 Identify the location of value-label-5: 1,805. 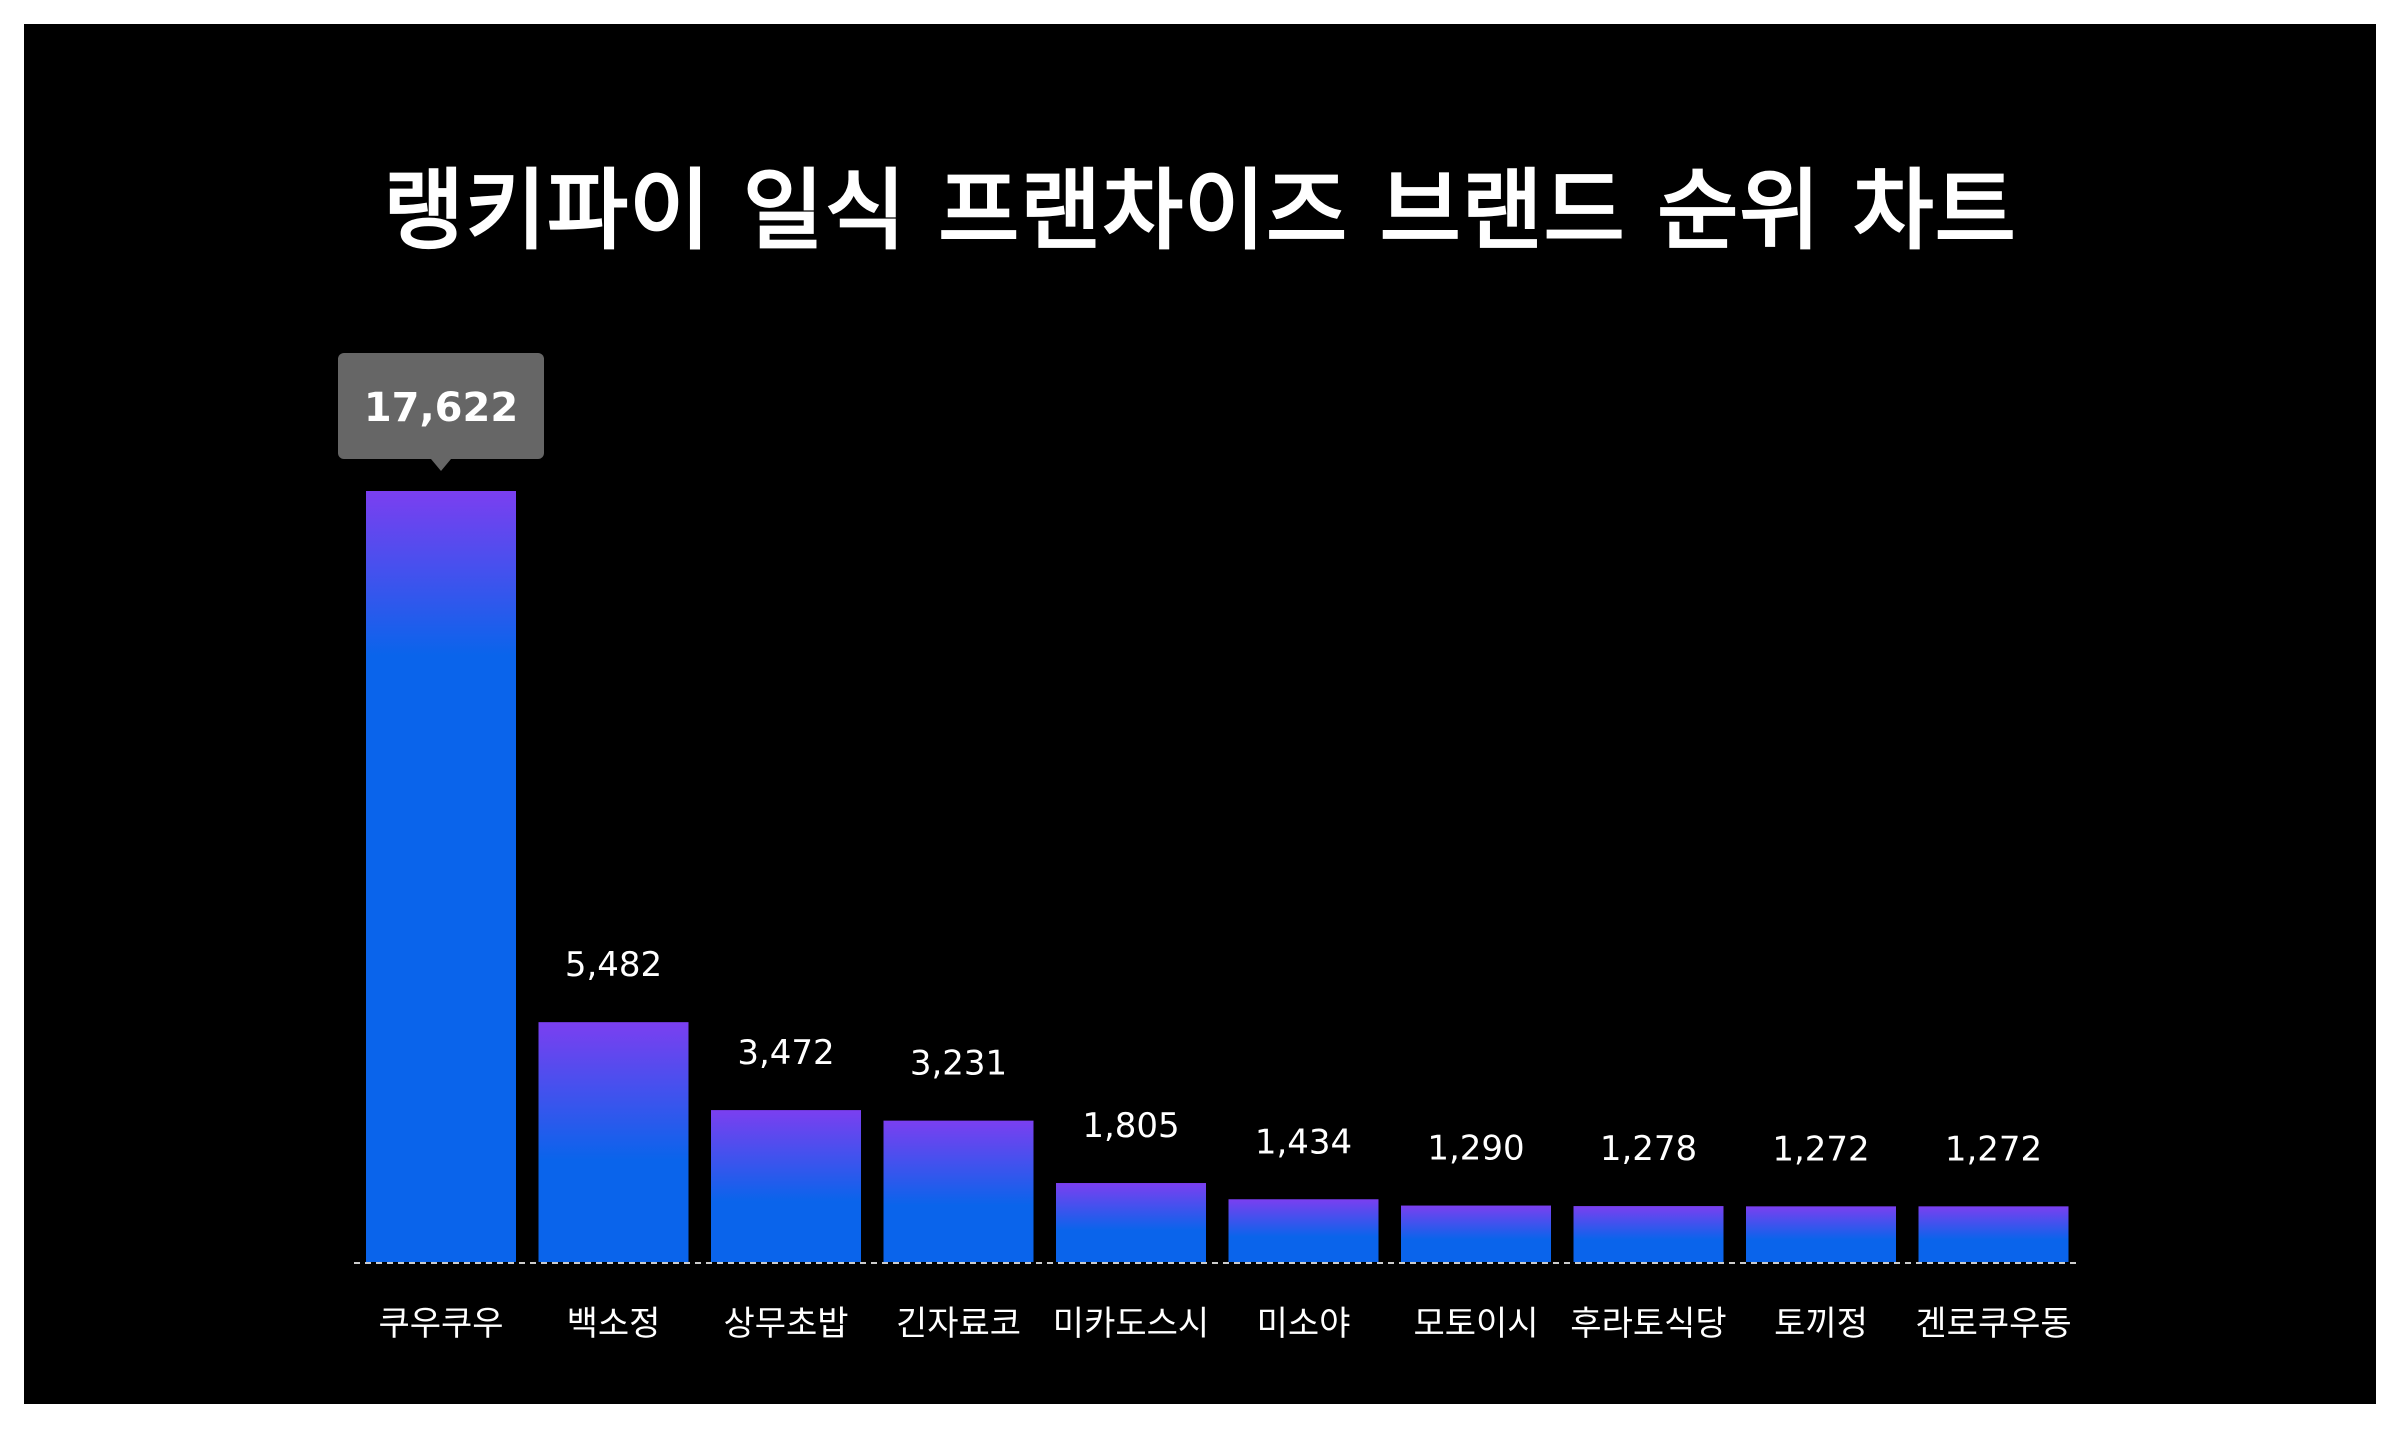
(1130, 1126).